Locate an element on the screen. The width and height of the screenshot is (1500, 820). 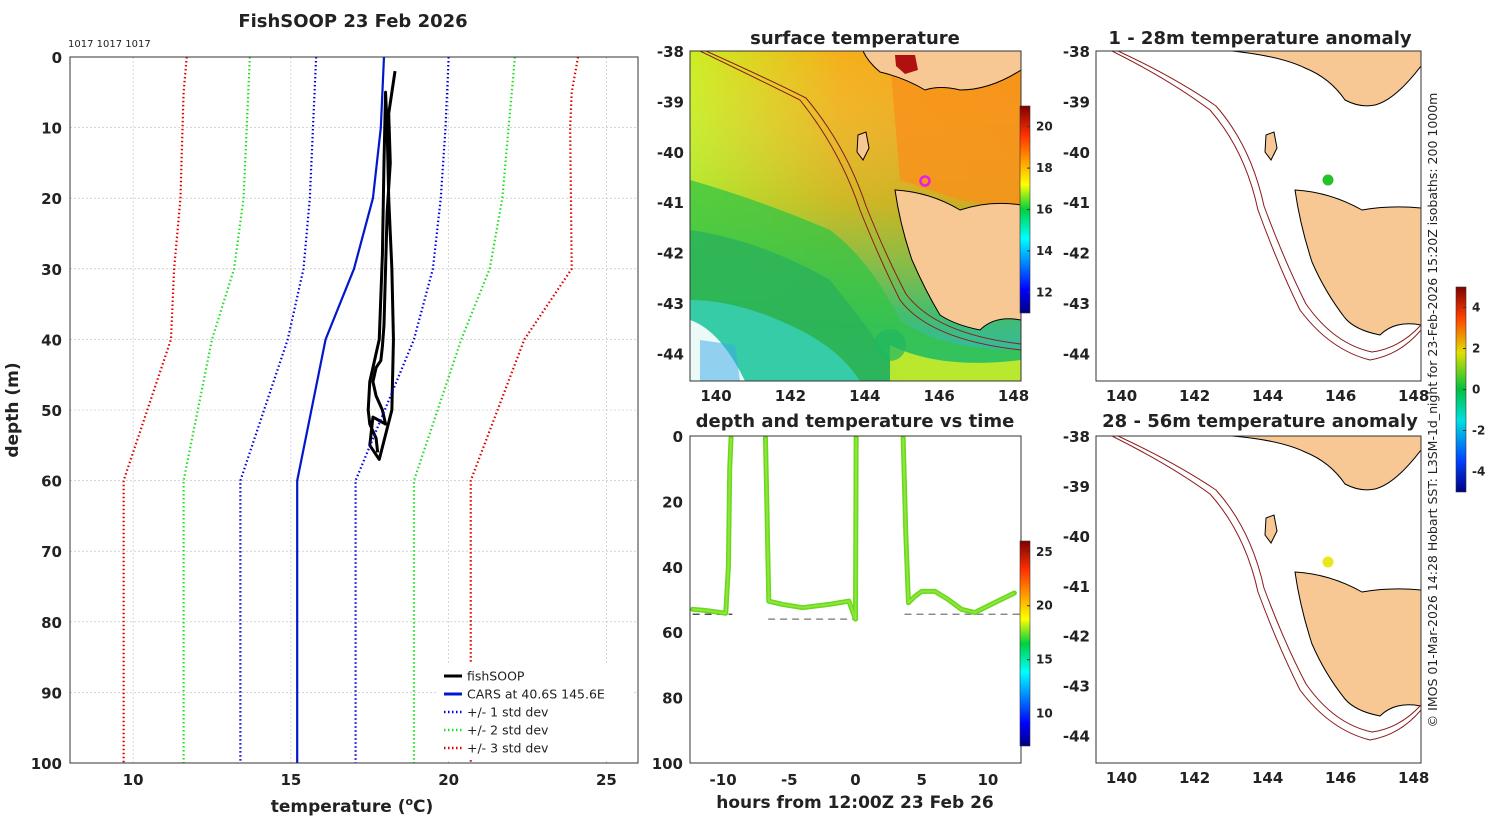
anomaly-deep-ytick: -44 is located at coordinates (1076, 737).